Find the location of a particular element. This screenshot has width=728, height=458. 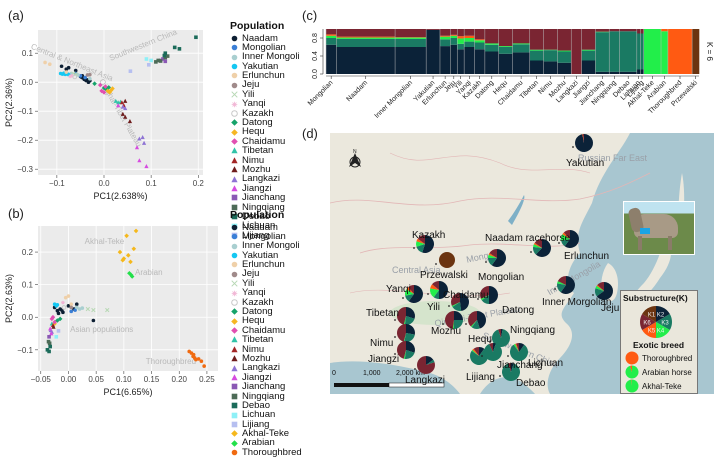

point-naadam is located at coordinates (77, 304).